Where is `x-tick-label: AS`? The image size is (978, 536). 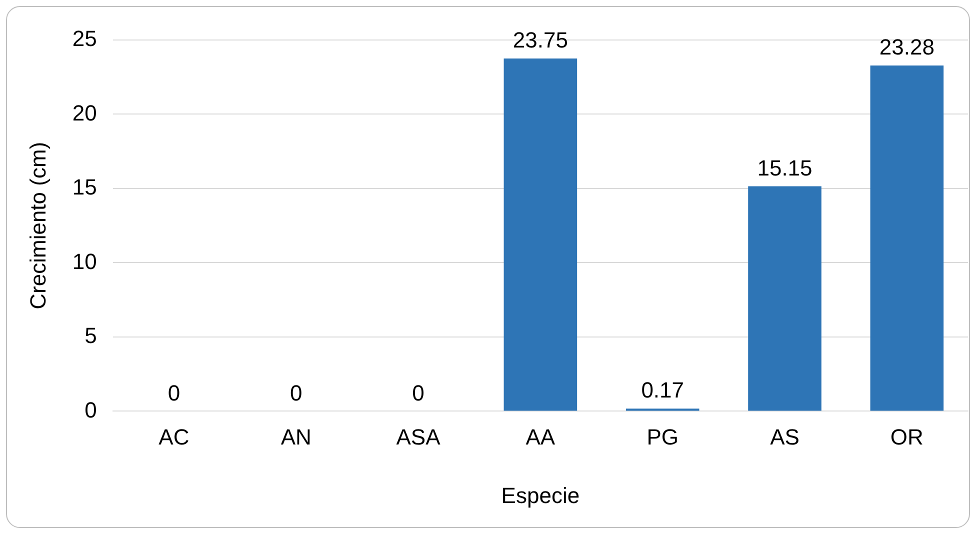 x-tick-label: AS is located at coordinates (785, 437).